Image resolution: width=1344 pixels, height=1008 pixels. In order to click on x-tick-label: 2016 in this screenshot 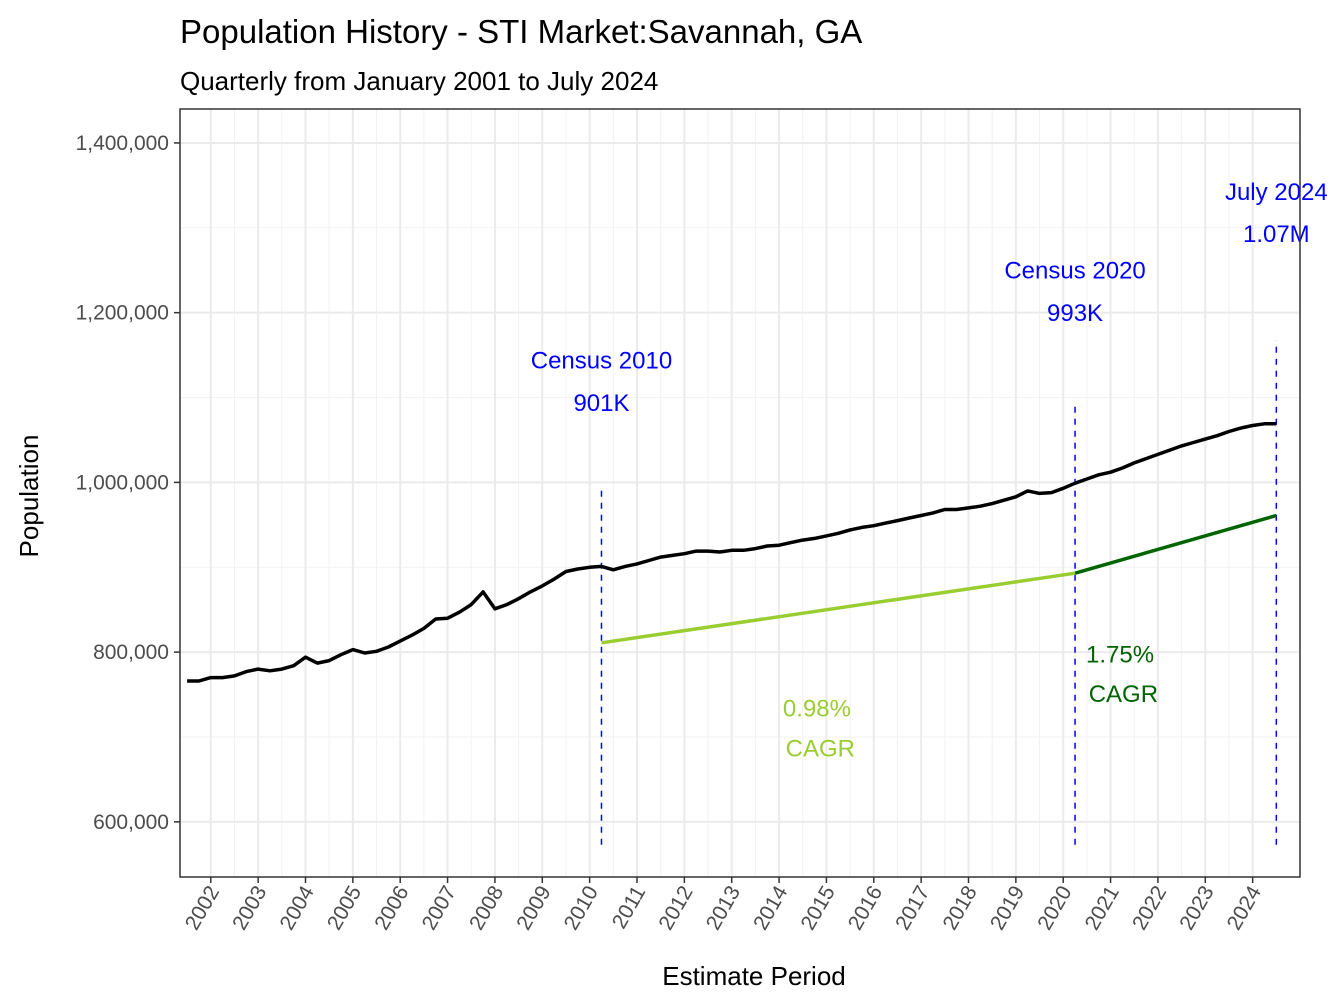, I will do `click(865, 908)`.